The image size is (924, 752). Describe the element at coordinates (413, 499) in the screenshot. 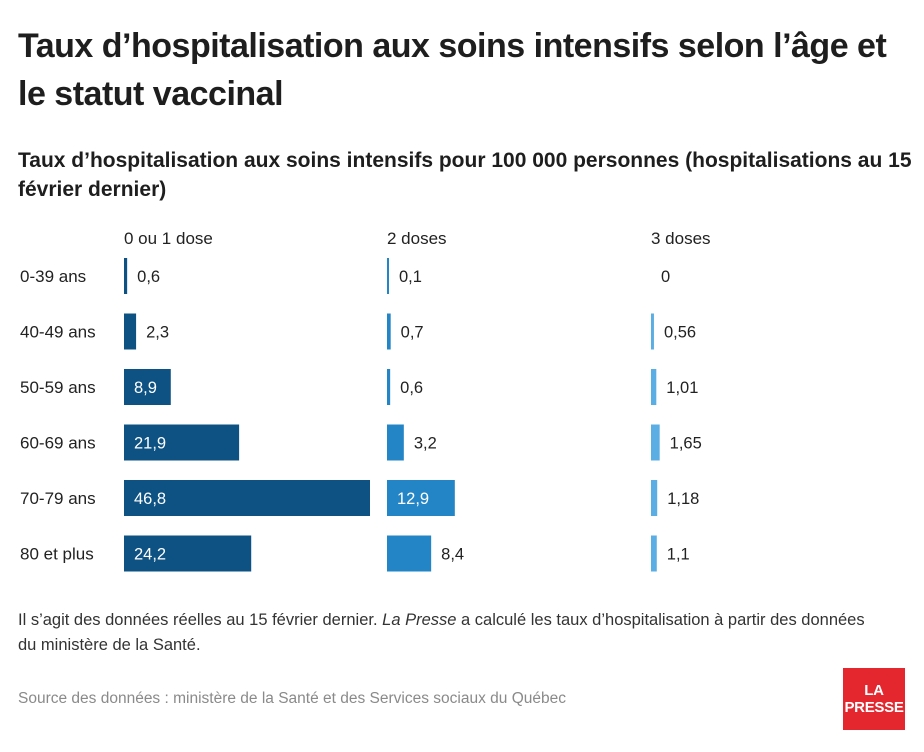

I see `data-label: 12,9` at that location.